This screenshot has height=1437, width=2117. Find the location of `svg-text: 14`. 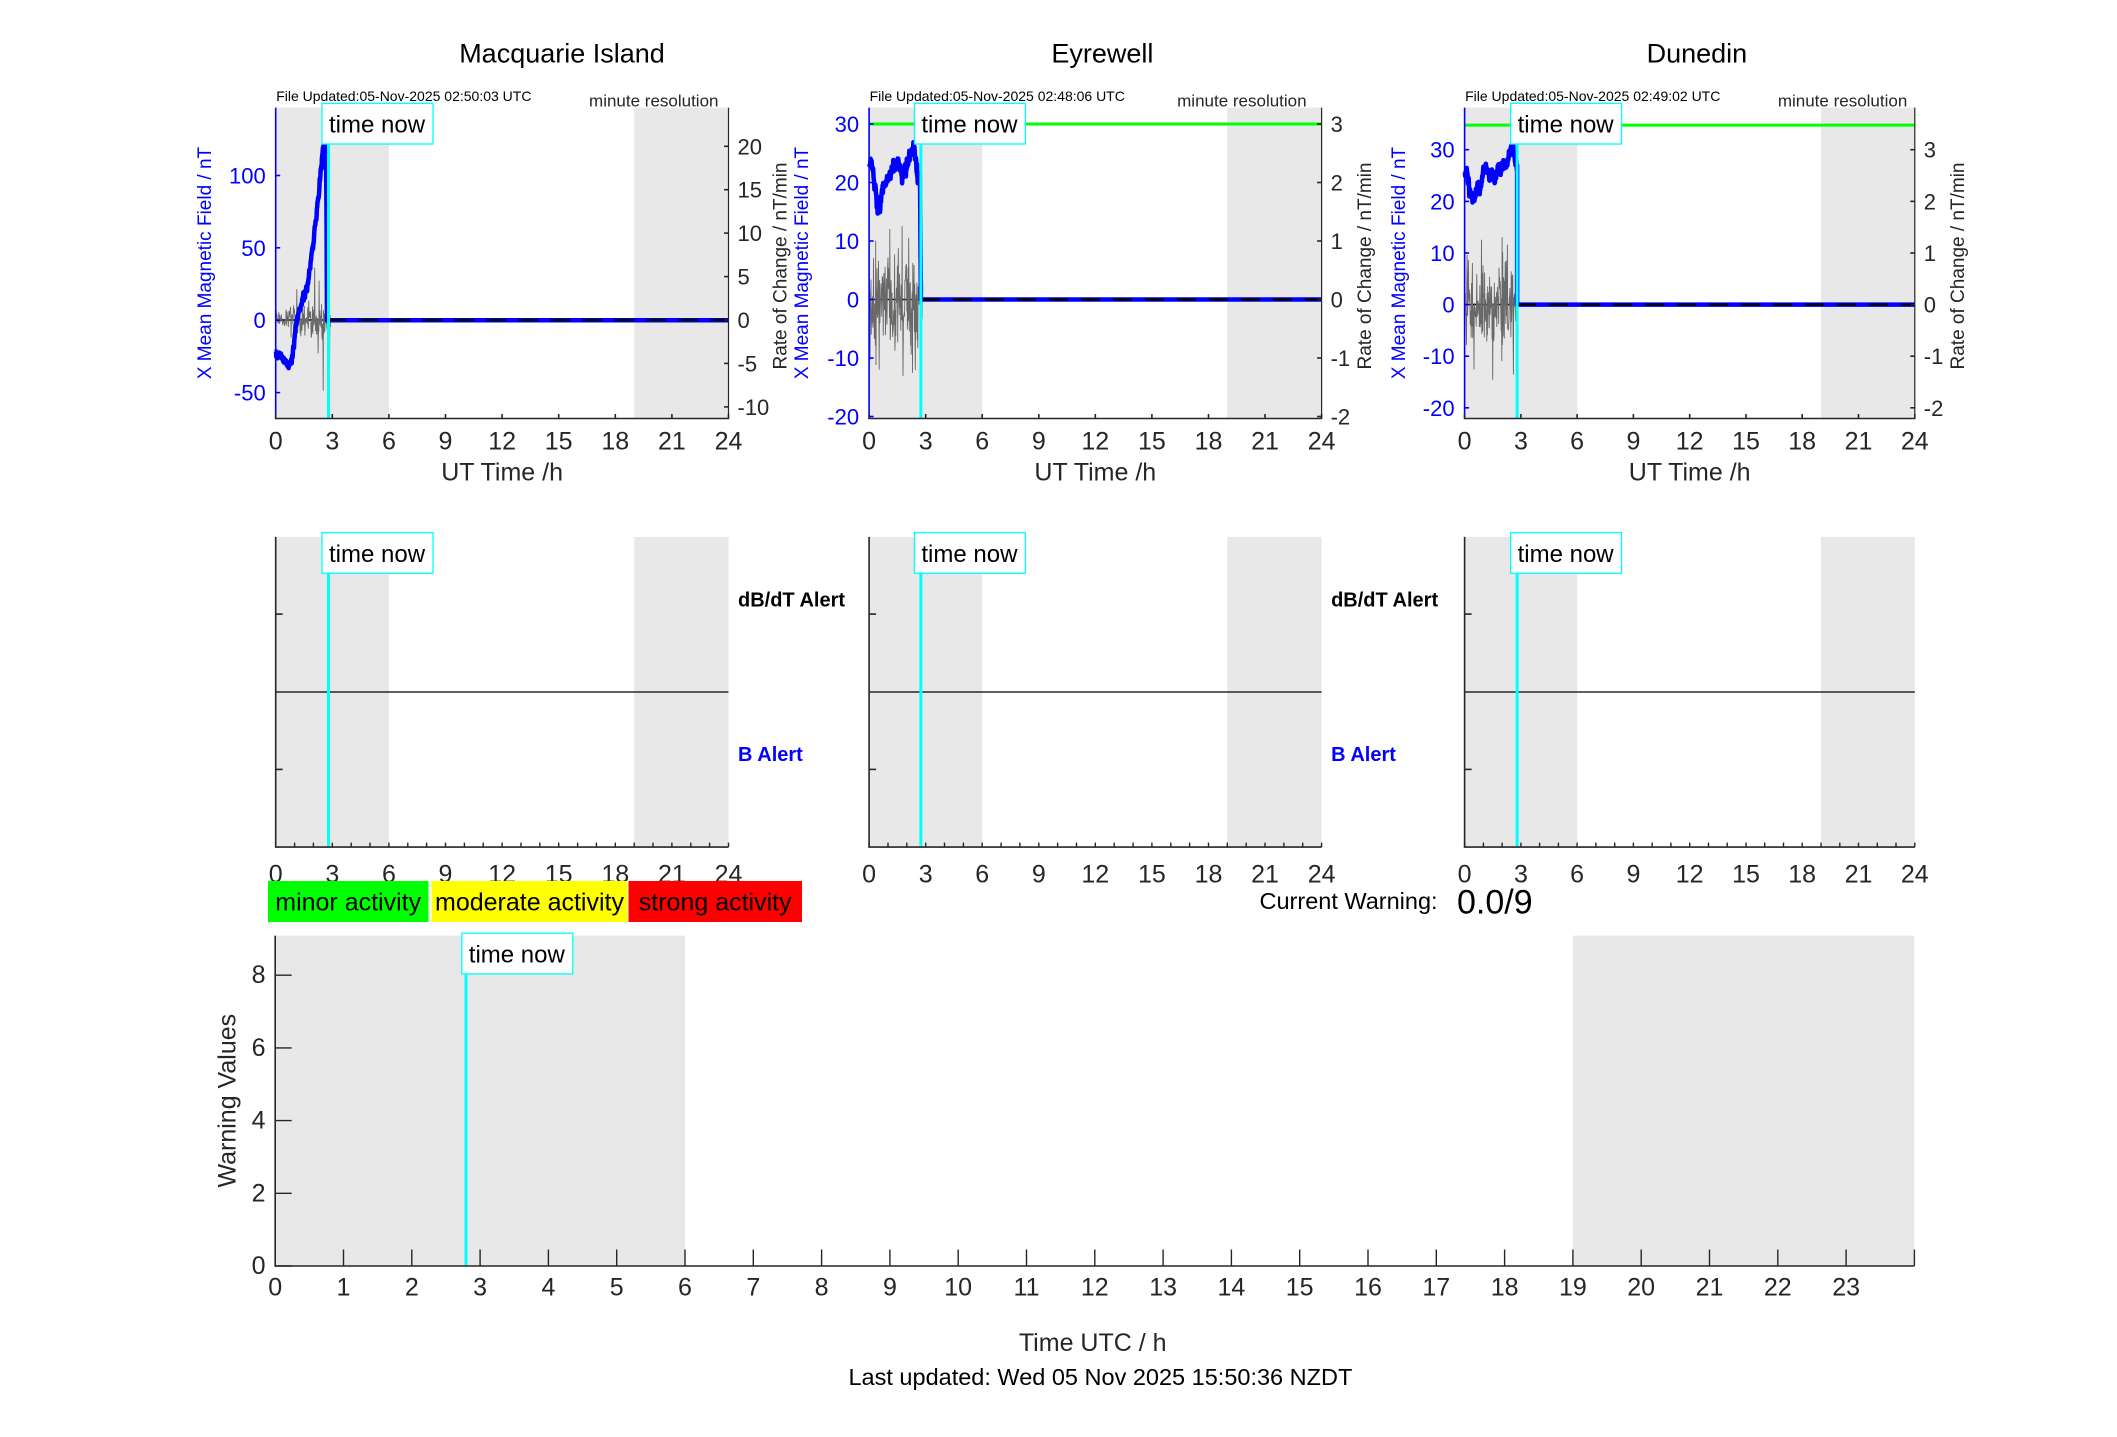

svg-text: 14 is located at coordinates (1231, 1288).